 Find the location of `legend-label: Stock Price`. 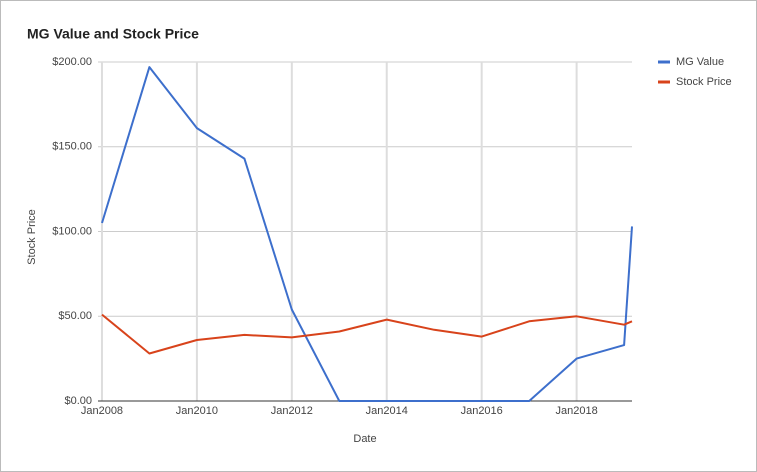

legend-label: Stock Price is located at coordinates (704, 82).